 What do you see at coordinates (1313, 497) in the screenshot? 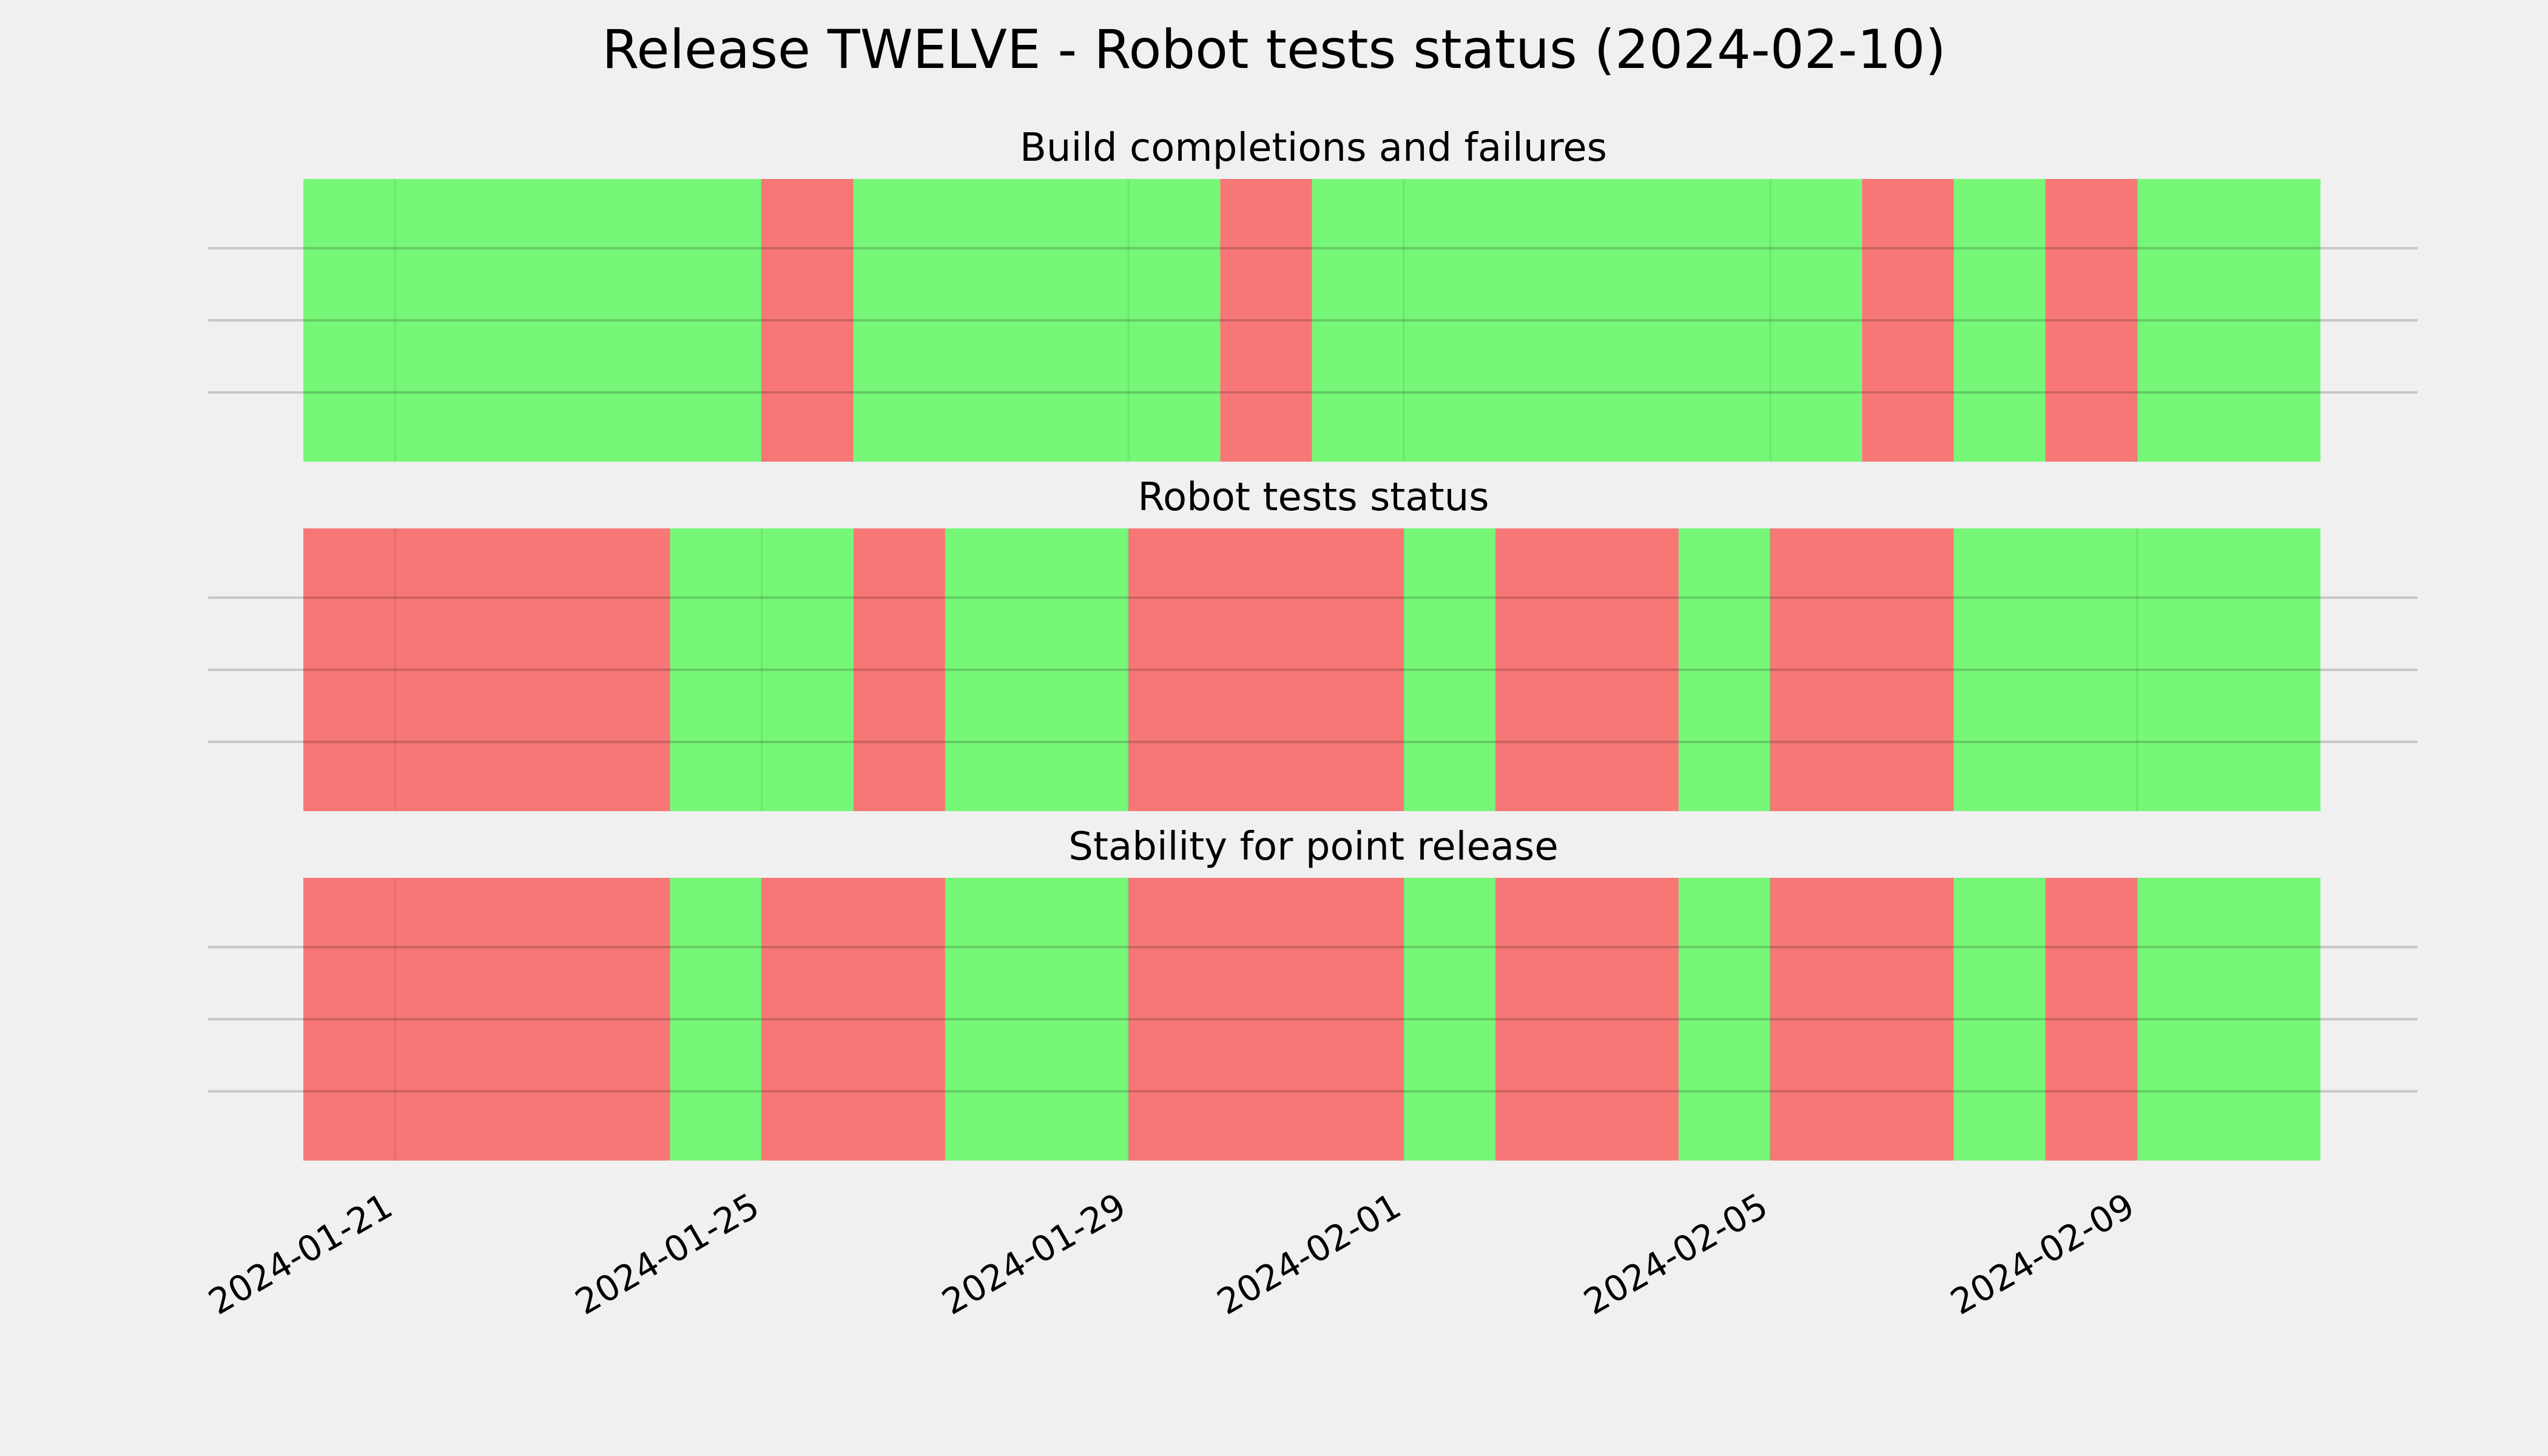
I see `panel-title: Robot tests status` at bounding box center [1313, 497].